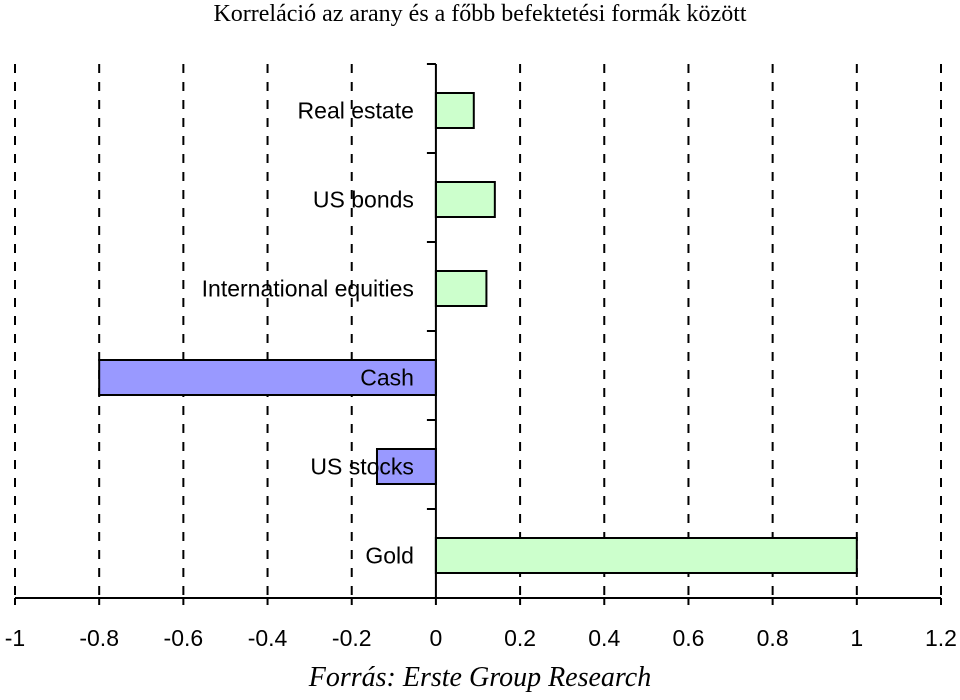 Image resolution: width=960 pixels, height=700 pixels. Describe the element at coordinates (356, 111) in the screenshot. I see `category-label: Real estate` at that location.